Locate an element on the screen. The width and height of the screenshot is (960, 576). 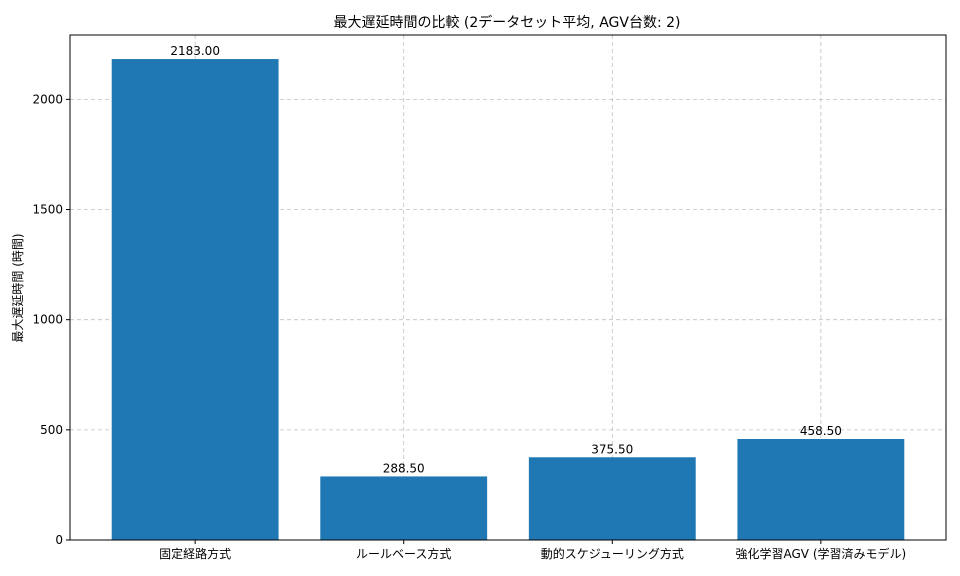
x-tick-label: ルールベース方式 is located at coordinates (403, 553).